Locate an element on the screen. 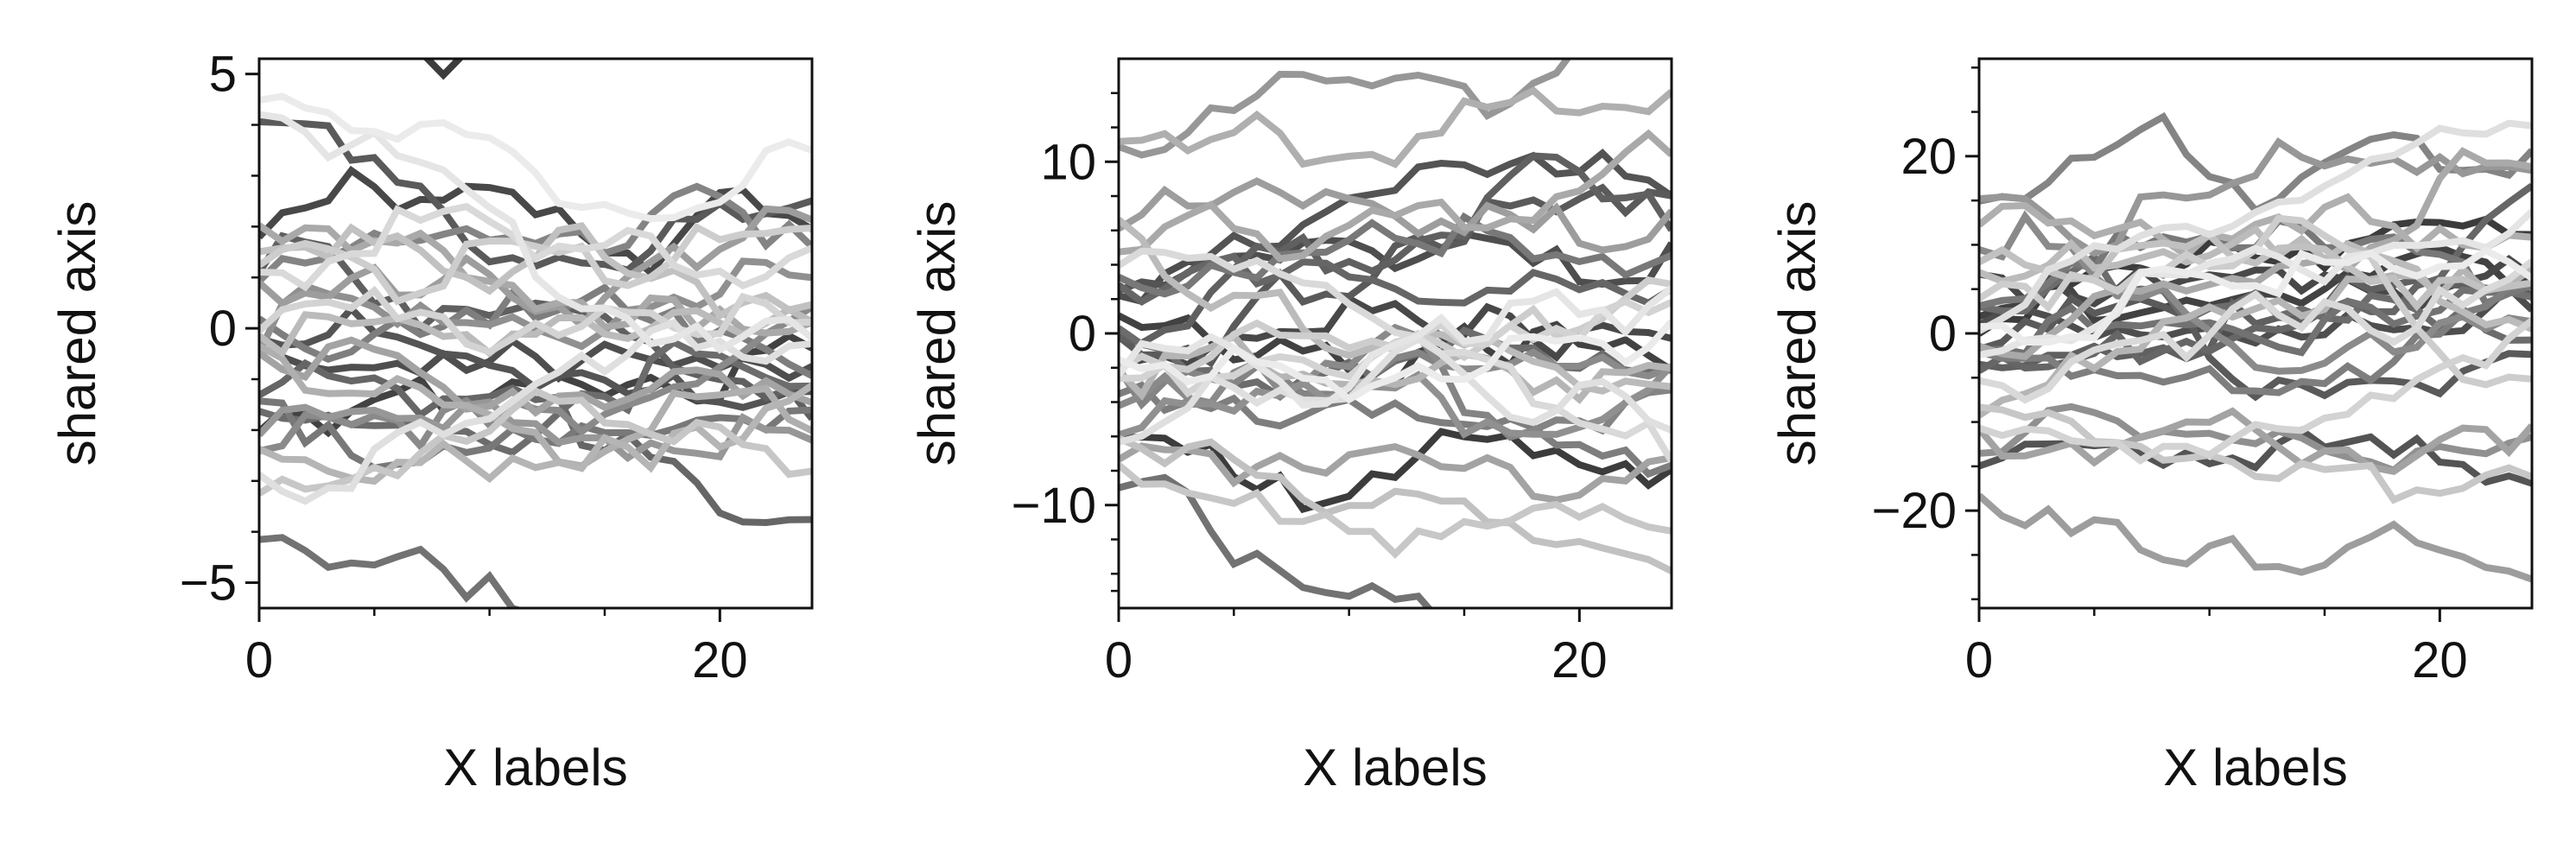  y-tick-label: −10 is located at coordinates (1054, 506).